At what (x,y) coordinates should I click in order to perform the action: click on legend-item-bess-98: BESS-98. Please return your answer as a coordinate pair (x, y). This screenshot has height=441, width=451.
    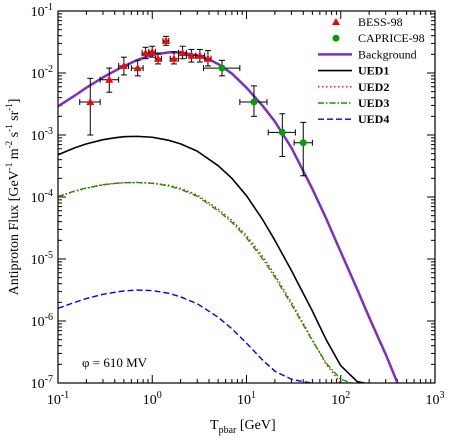
    Looking at the image, I should click on (367, 22).